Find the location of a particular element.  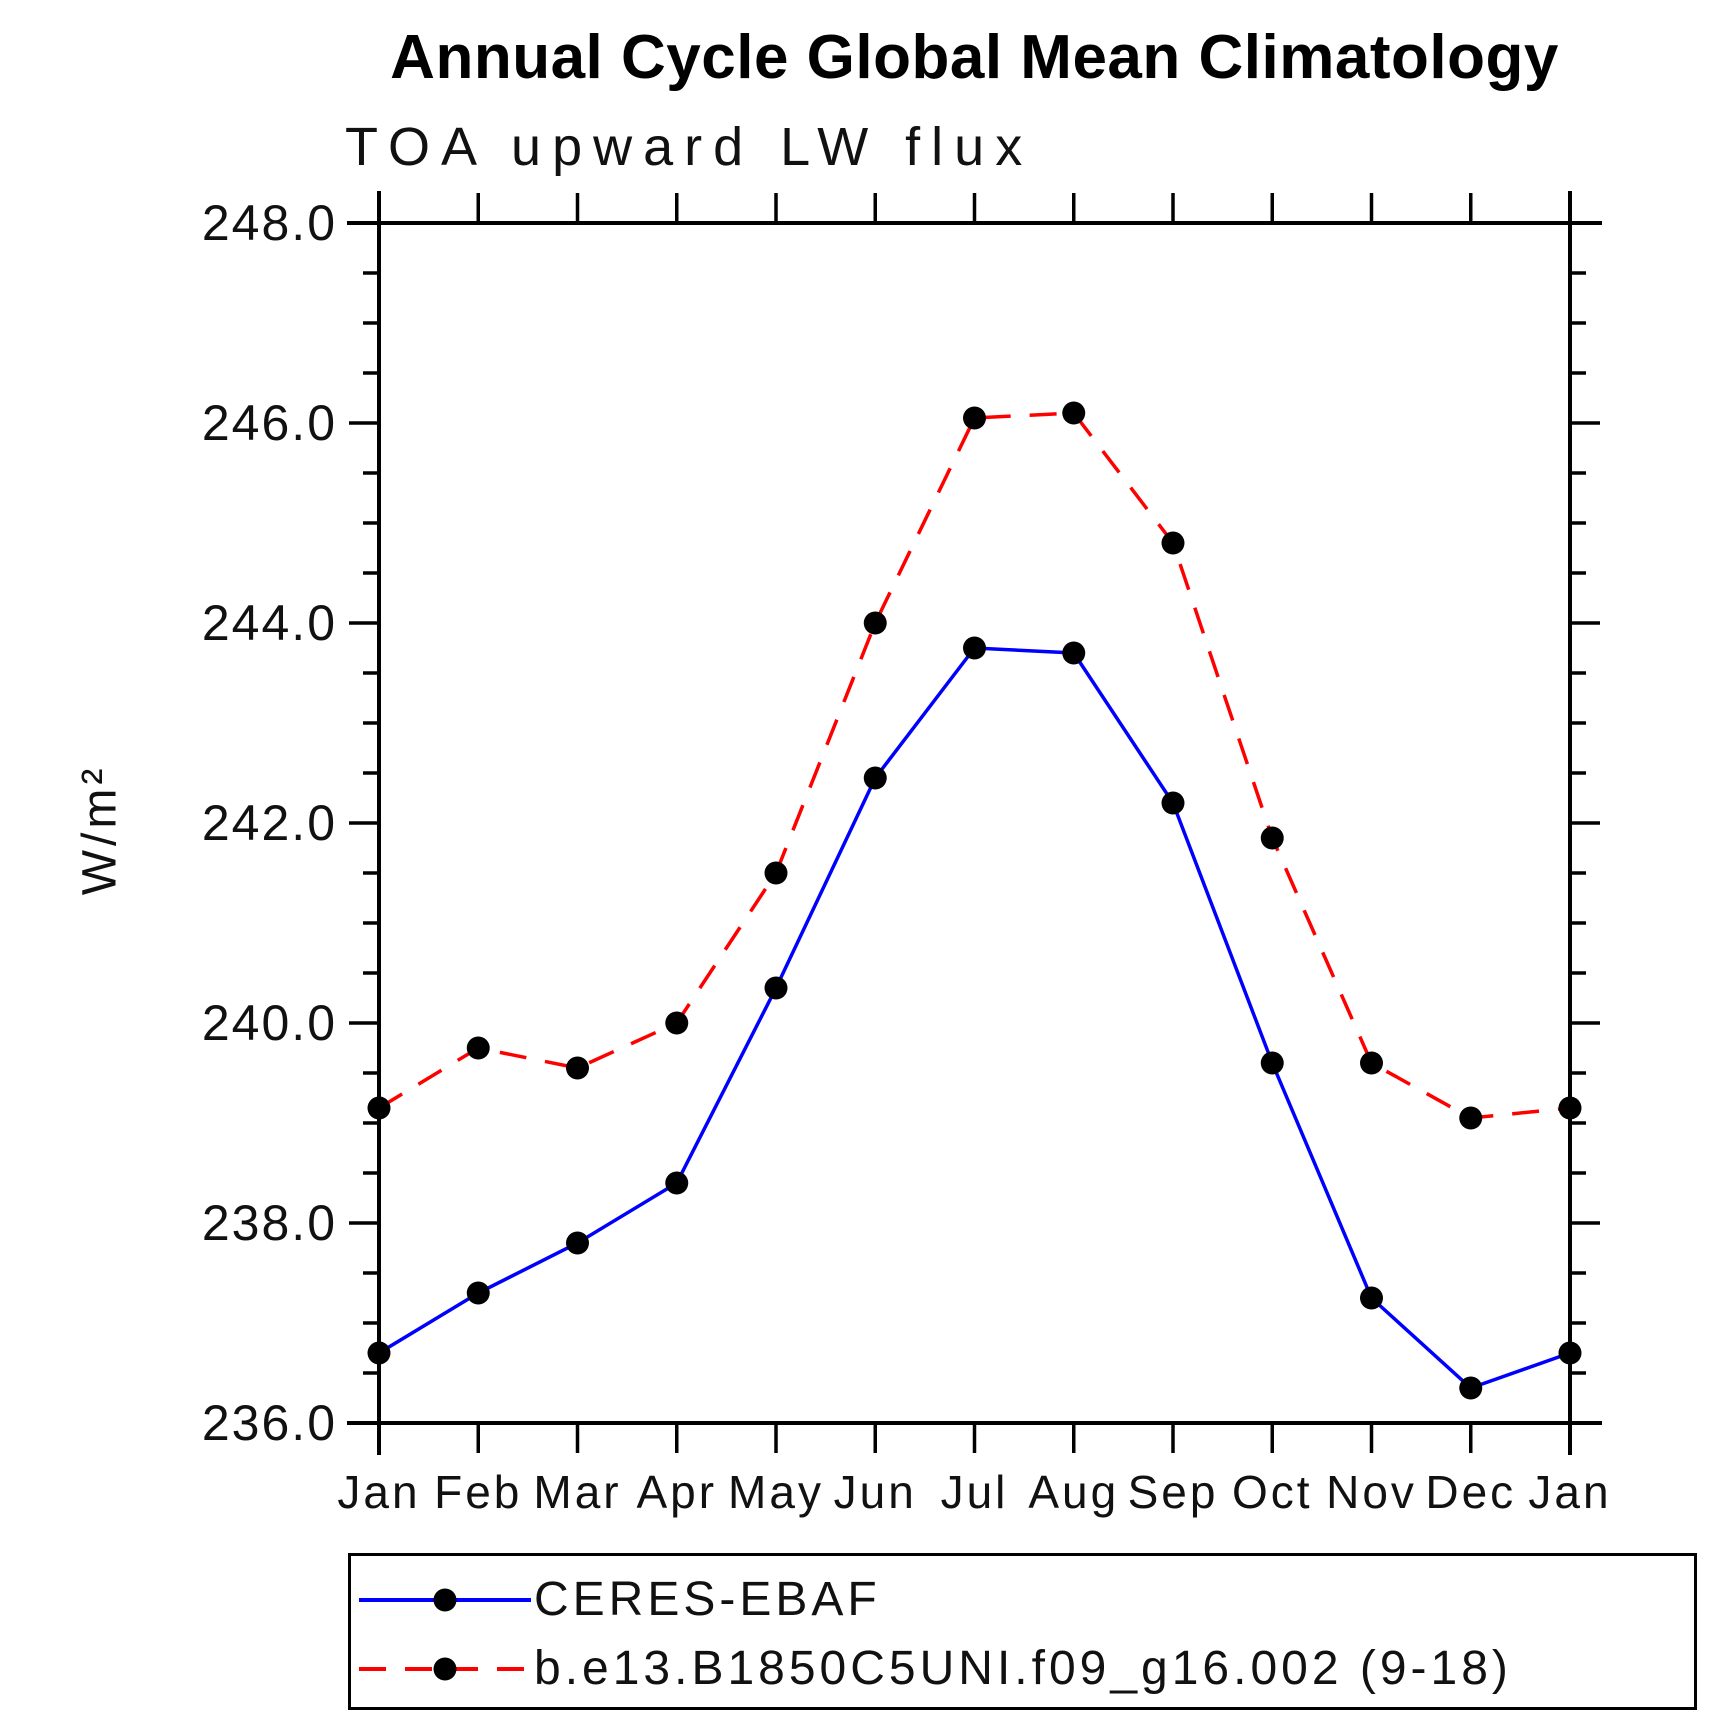

x-tick-labels: Jan Feb Mar Apr May Jun Jul Aug Sep Oct Nov Dec Jan is located at coordinates (974, 1492).